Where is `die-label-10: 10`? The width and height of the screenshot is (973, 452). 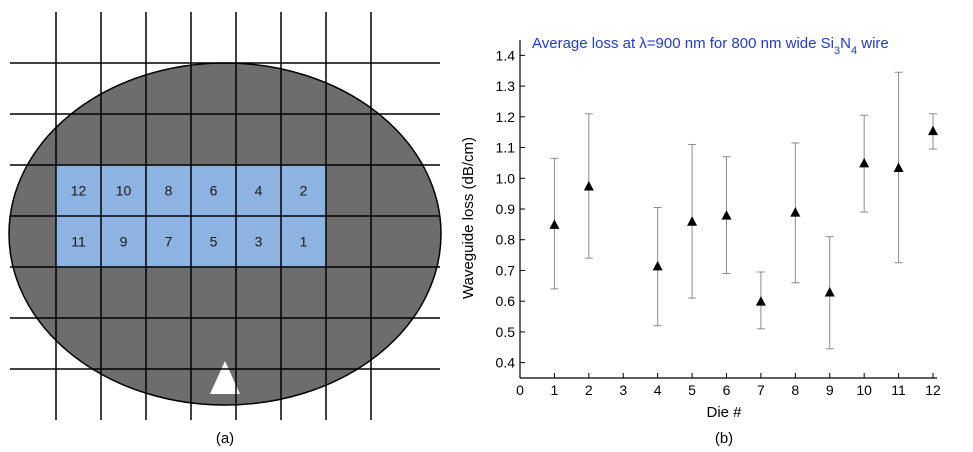
die-label-10: 10 is located at coordinates (124, 191).